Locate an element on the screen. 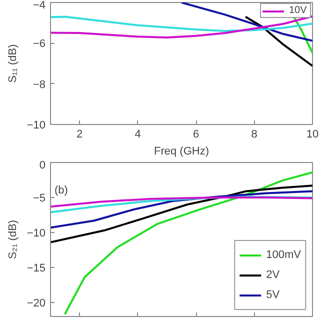 Image resolution: width=320 pixels, height=320 pixels. y-tick-label: −5 is located at coordinates (39, 198).